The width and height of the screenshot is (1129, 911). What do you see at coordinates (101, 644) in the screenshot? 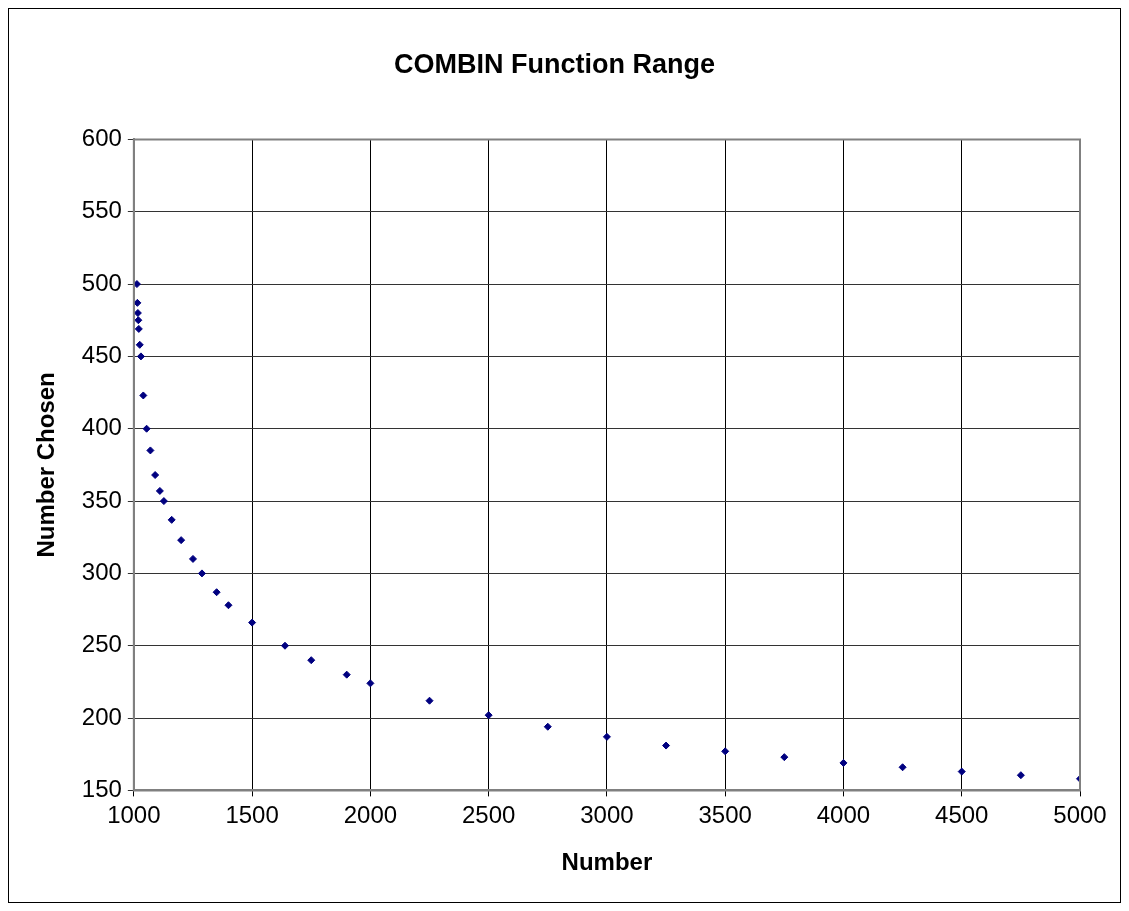
I see `y-tick-label: 250` at bounding box center [101, 644].